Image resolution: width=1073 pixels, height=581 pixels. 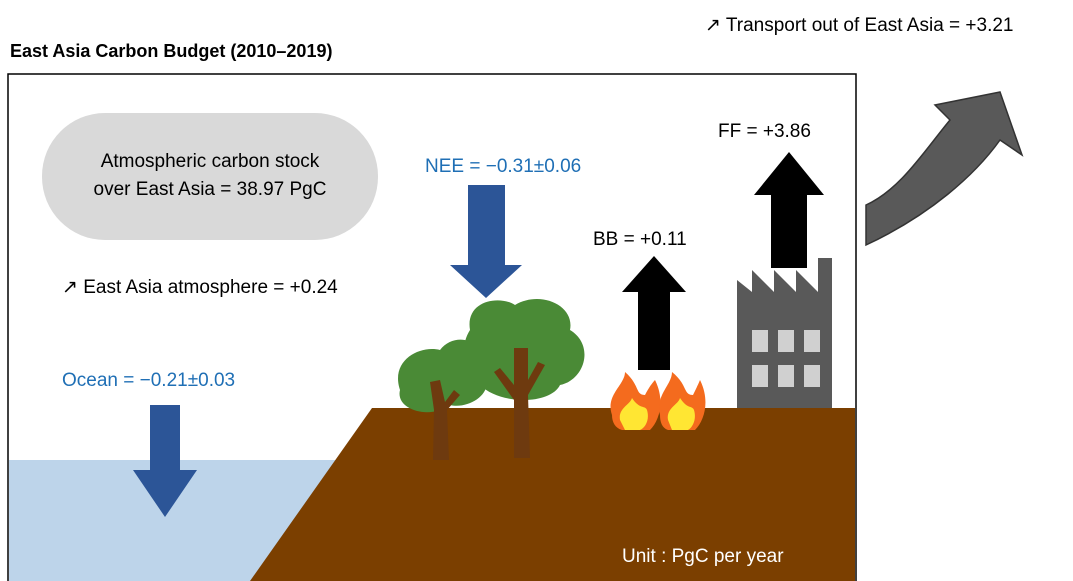 What do you see at coordinates (654, 313) in the screenshot?
I see `bb-arrow` at bounding box center [654, 313].